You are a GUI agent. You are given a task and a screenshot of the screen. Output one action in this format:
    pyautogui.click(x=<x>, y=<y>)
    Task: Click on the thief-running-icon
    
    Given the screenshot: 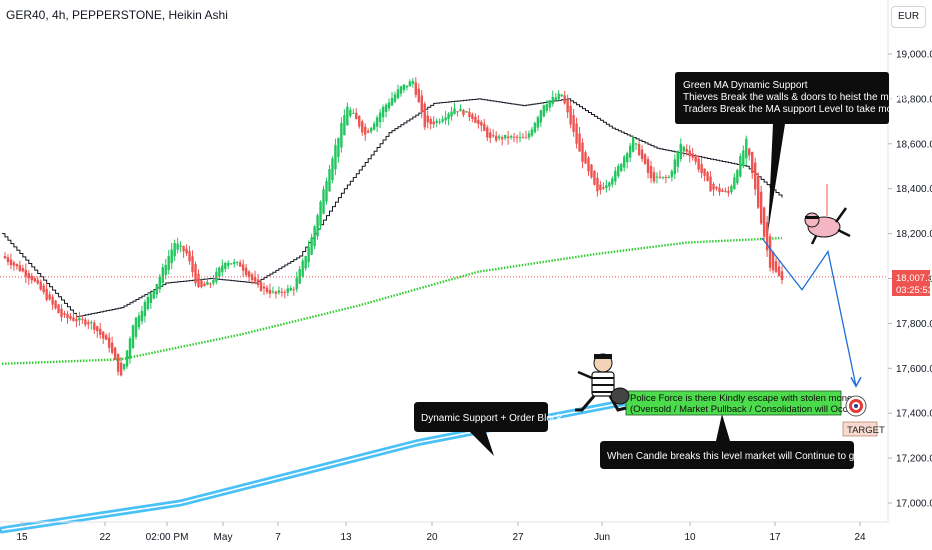 What is the action you would take?
    pyautogui.click(x=602, y=382)
    